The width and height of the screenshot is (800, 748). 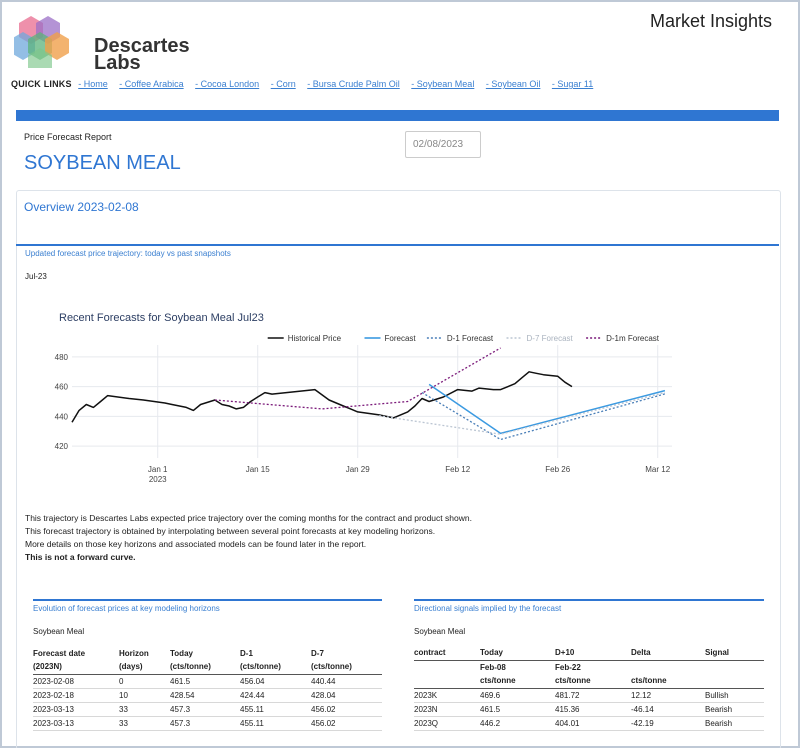 What do you see at coordinates (76, 695) in the screenshot?
I see `table-cell: 2023-02-18` at bounding box center [76, 695].